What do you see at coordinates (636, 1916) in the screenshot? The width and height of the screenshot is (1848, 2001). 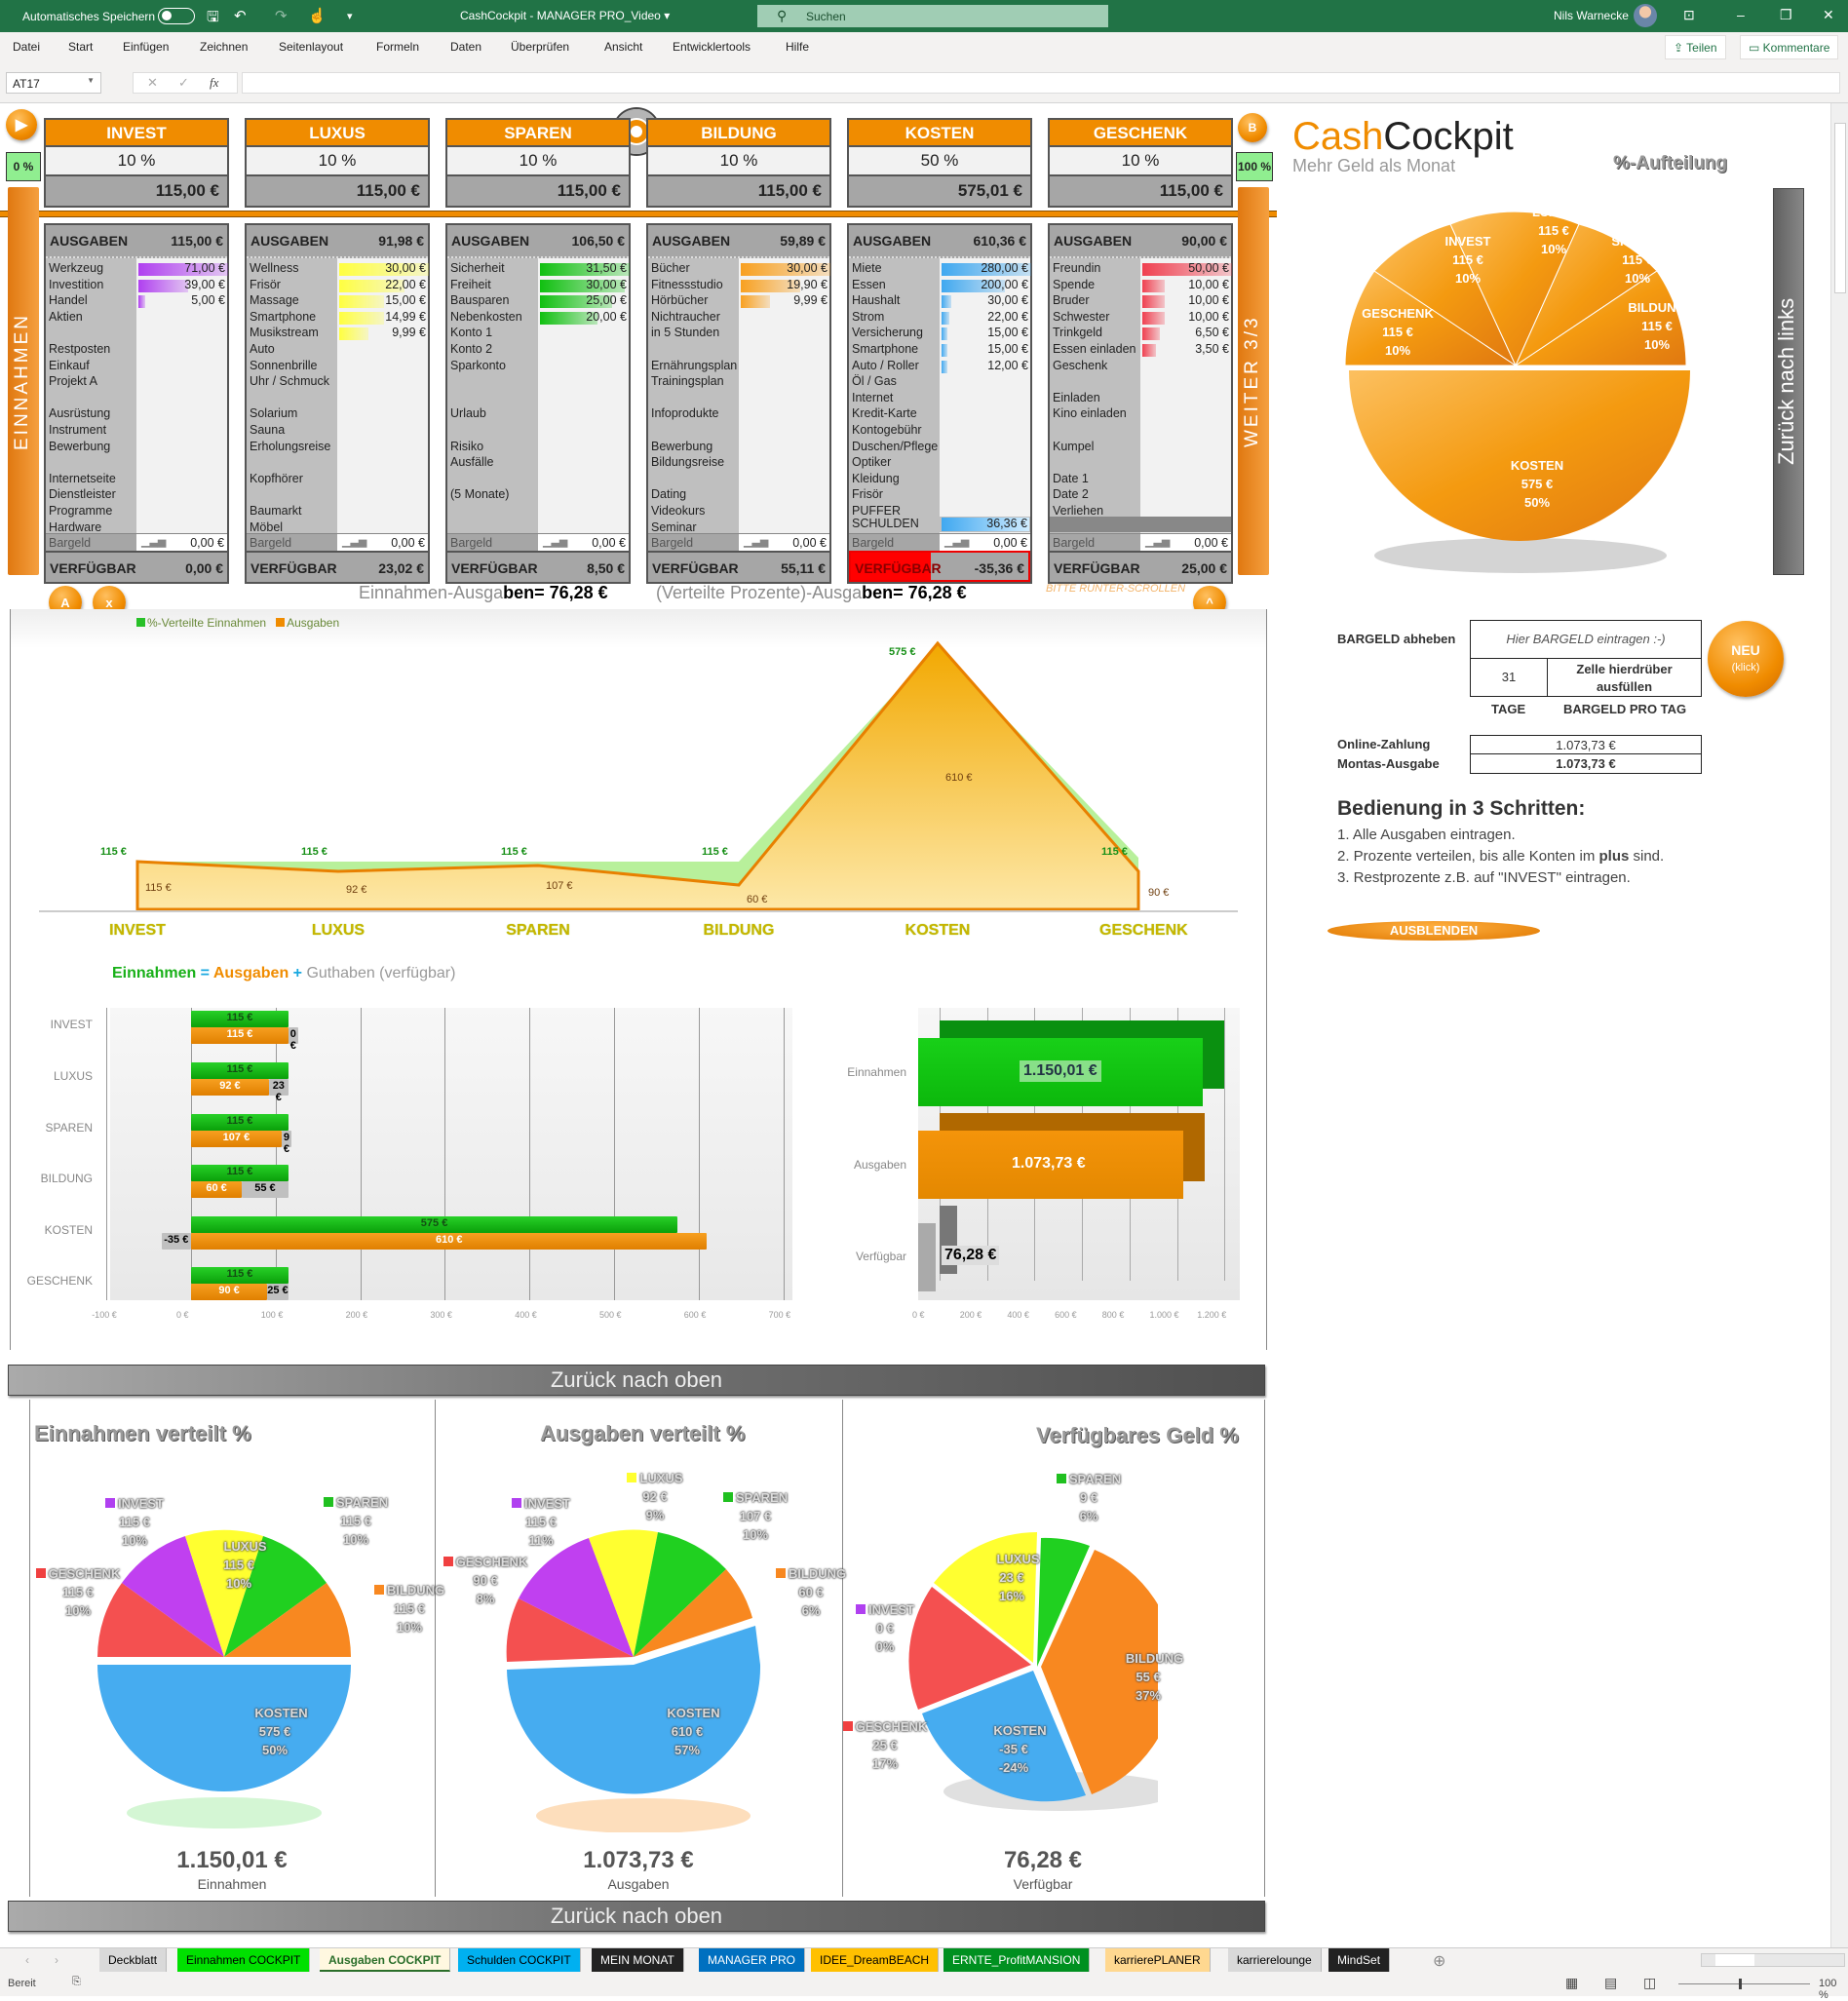 I see `back-to-top-button-2: Zurück nach oben` at bounding box center [636, 1916].